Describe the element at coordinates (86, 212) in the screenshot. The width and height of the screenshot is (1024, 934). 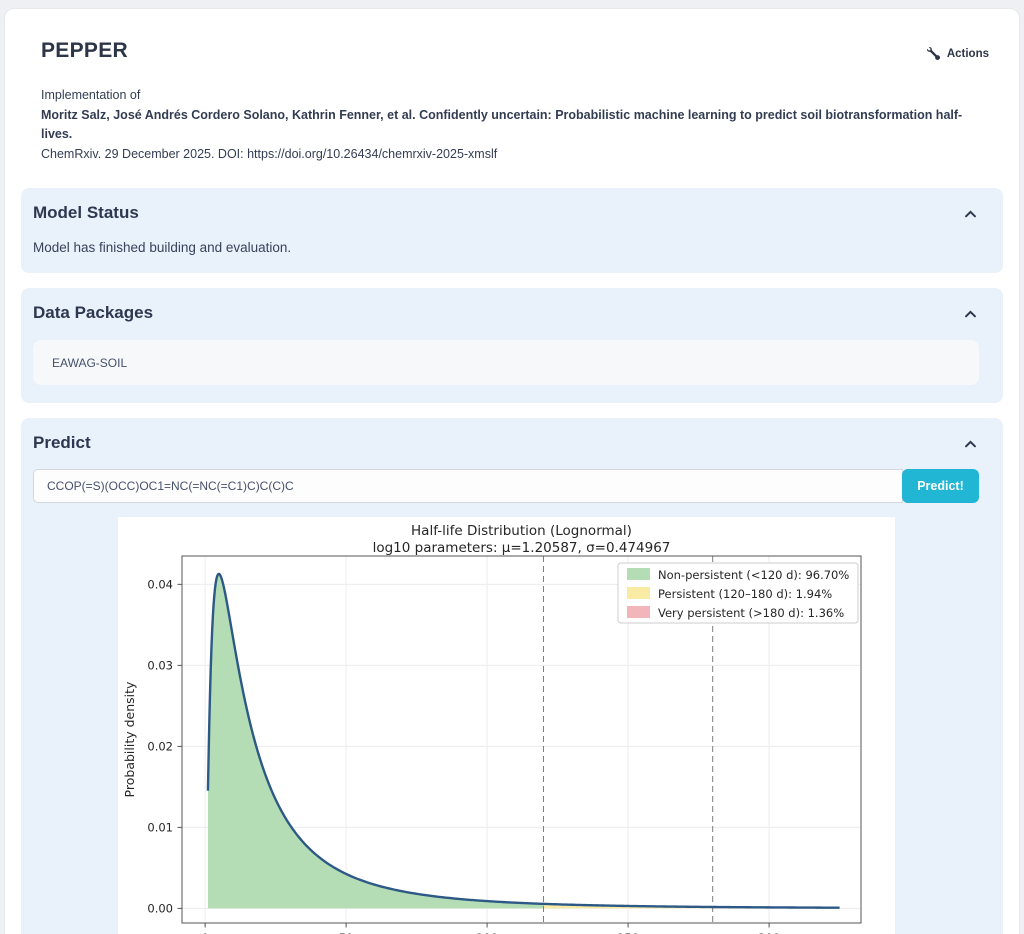
I see `model-status-title: Model Status` at that location.